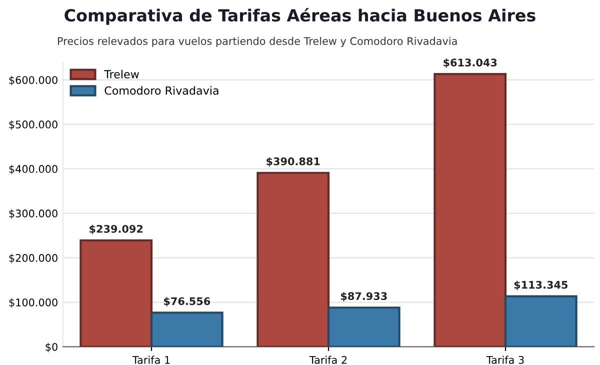  I want to click on chart-title: Comparativa de Tarifas Aéreas hacia Buenos Aires, so click(300, 16).